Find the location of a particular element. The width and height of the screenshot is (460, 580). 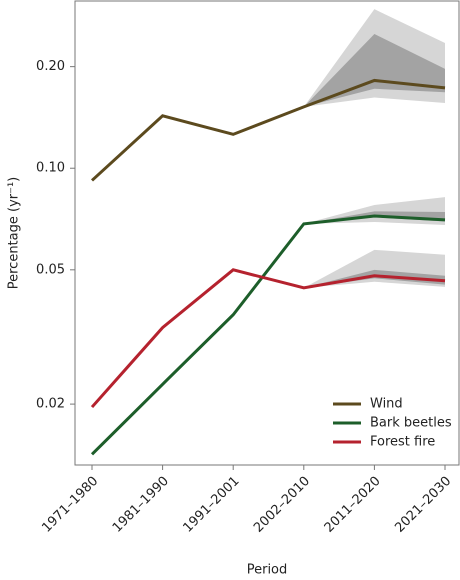

x-tick-label: 2011–2020 is located at coordinates (353, 505).